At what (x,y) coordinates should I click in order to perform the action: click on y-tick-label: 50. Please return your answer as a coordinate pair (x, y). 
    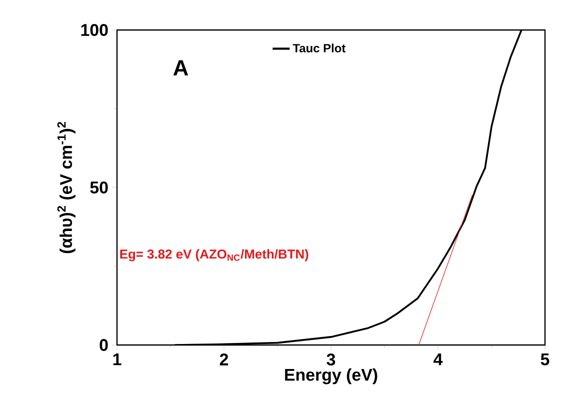
    Looking at the image, I should click on (99, 188).